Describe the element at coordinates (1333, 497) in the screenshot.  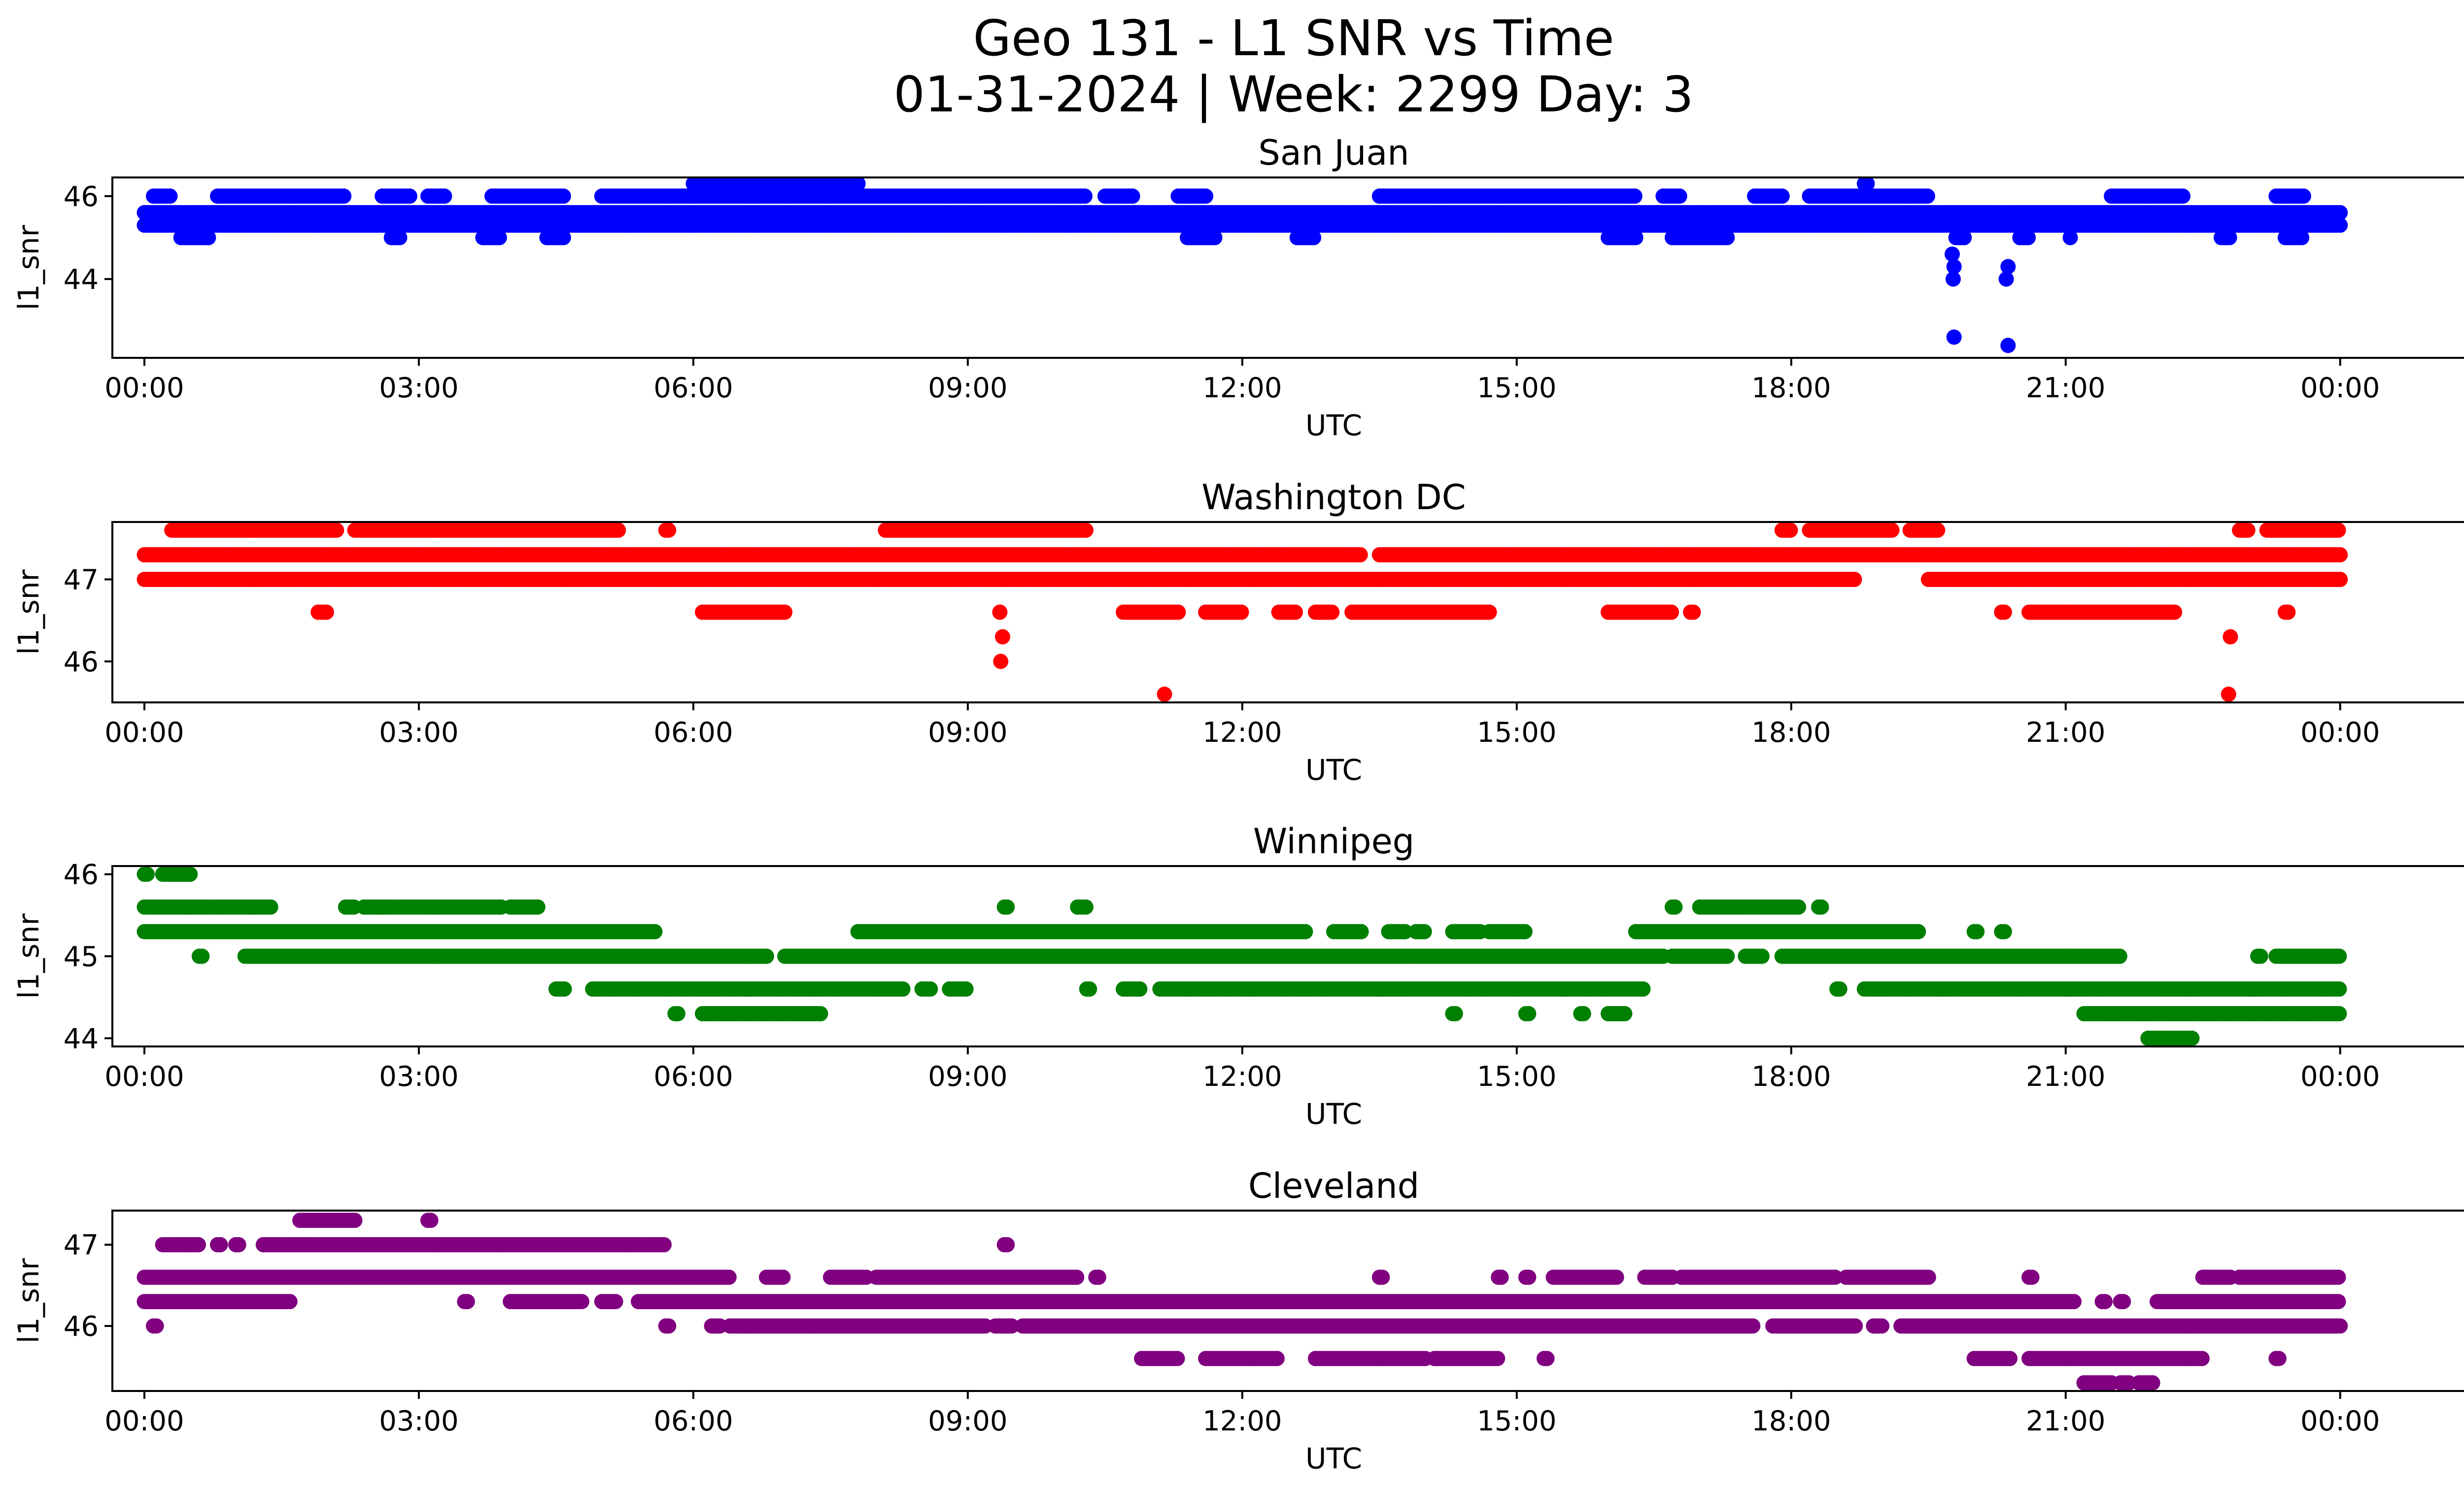
I see `subplot-title: Washington DC` at that location.